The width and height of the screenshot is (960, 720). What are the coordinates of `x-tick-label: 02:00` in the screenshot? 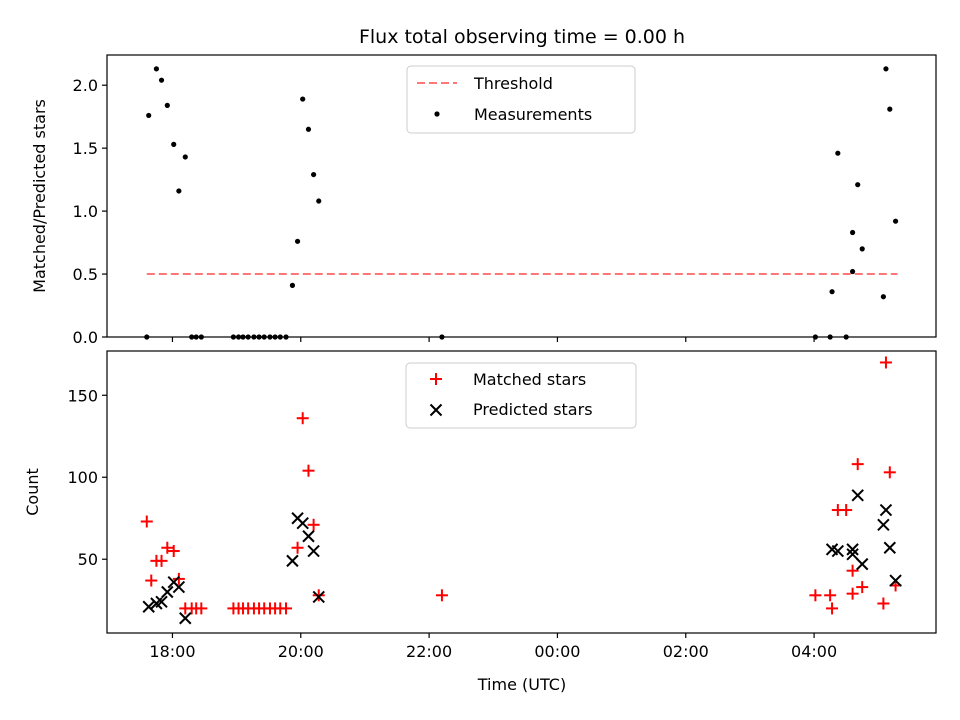 It's located at (686, 651).